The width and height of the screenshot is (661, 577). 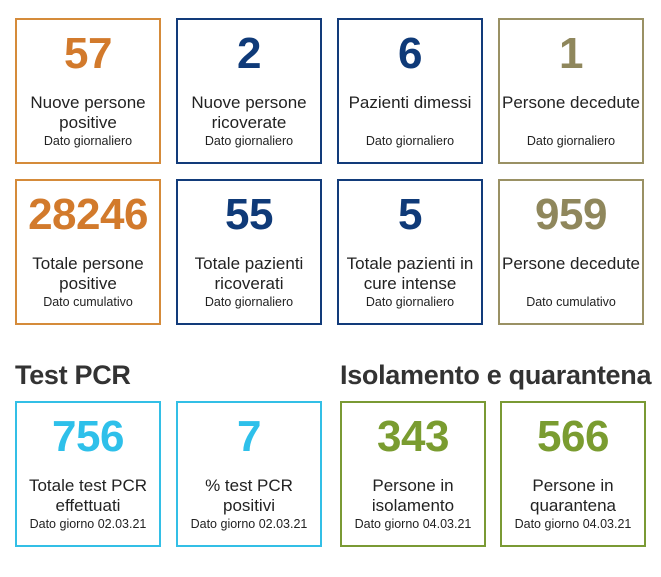 I want to click on card-discharged: 6 Pazienti dimessi Dato giornaliero, so click(x=410, y=91).